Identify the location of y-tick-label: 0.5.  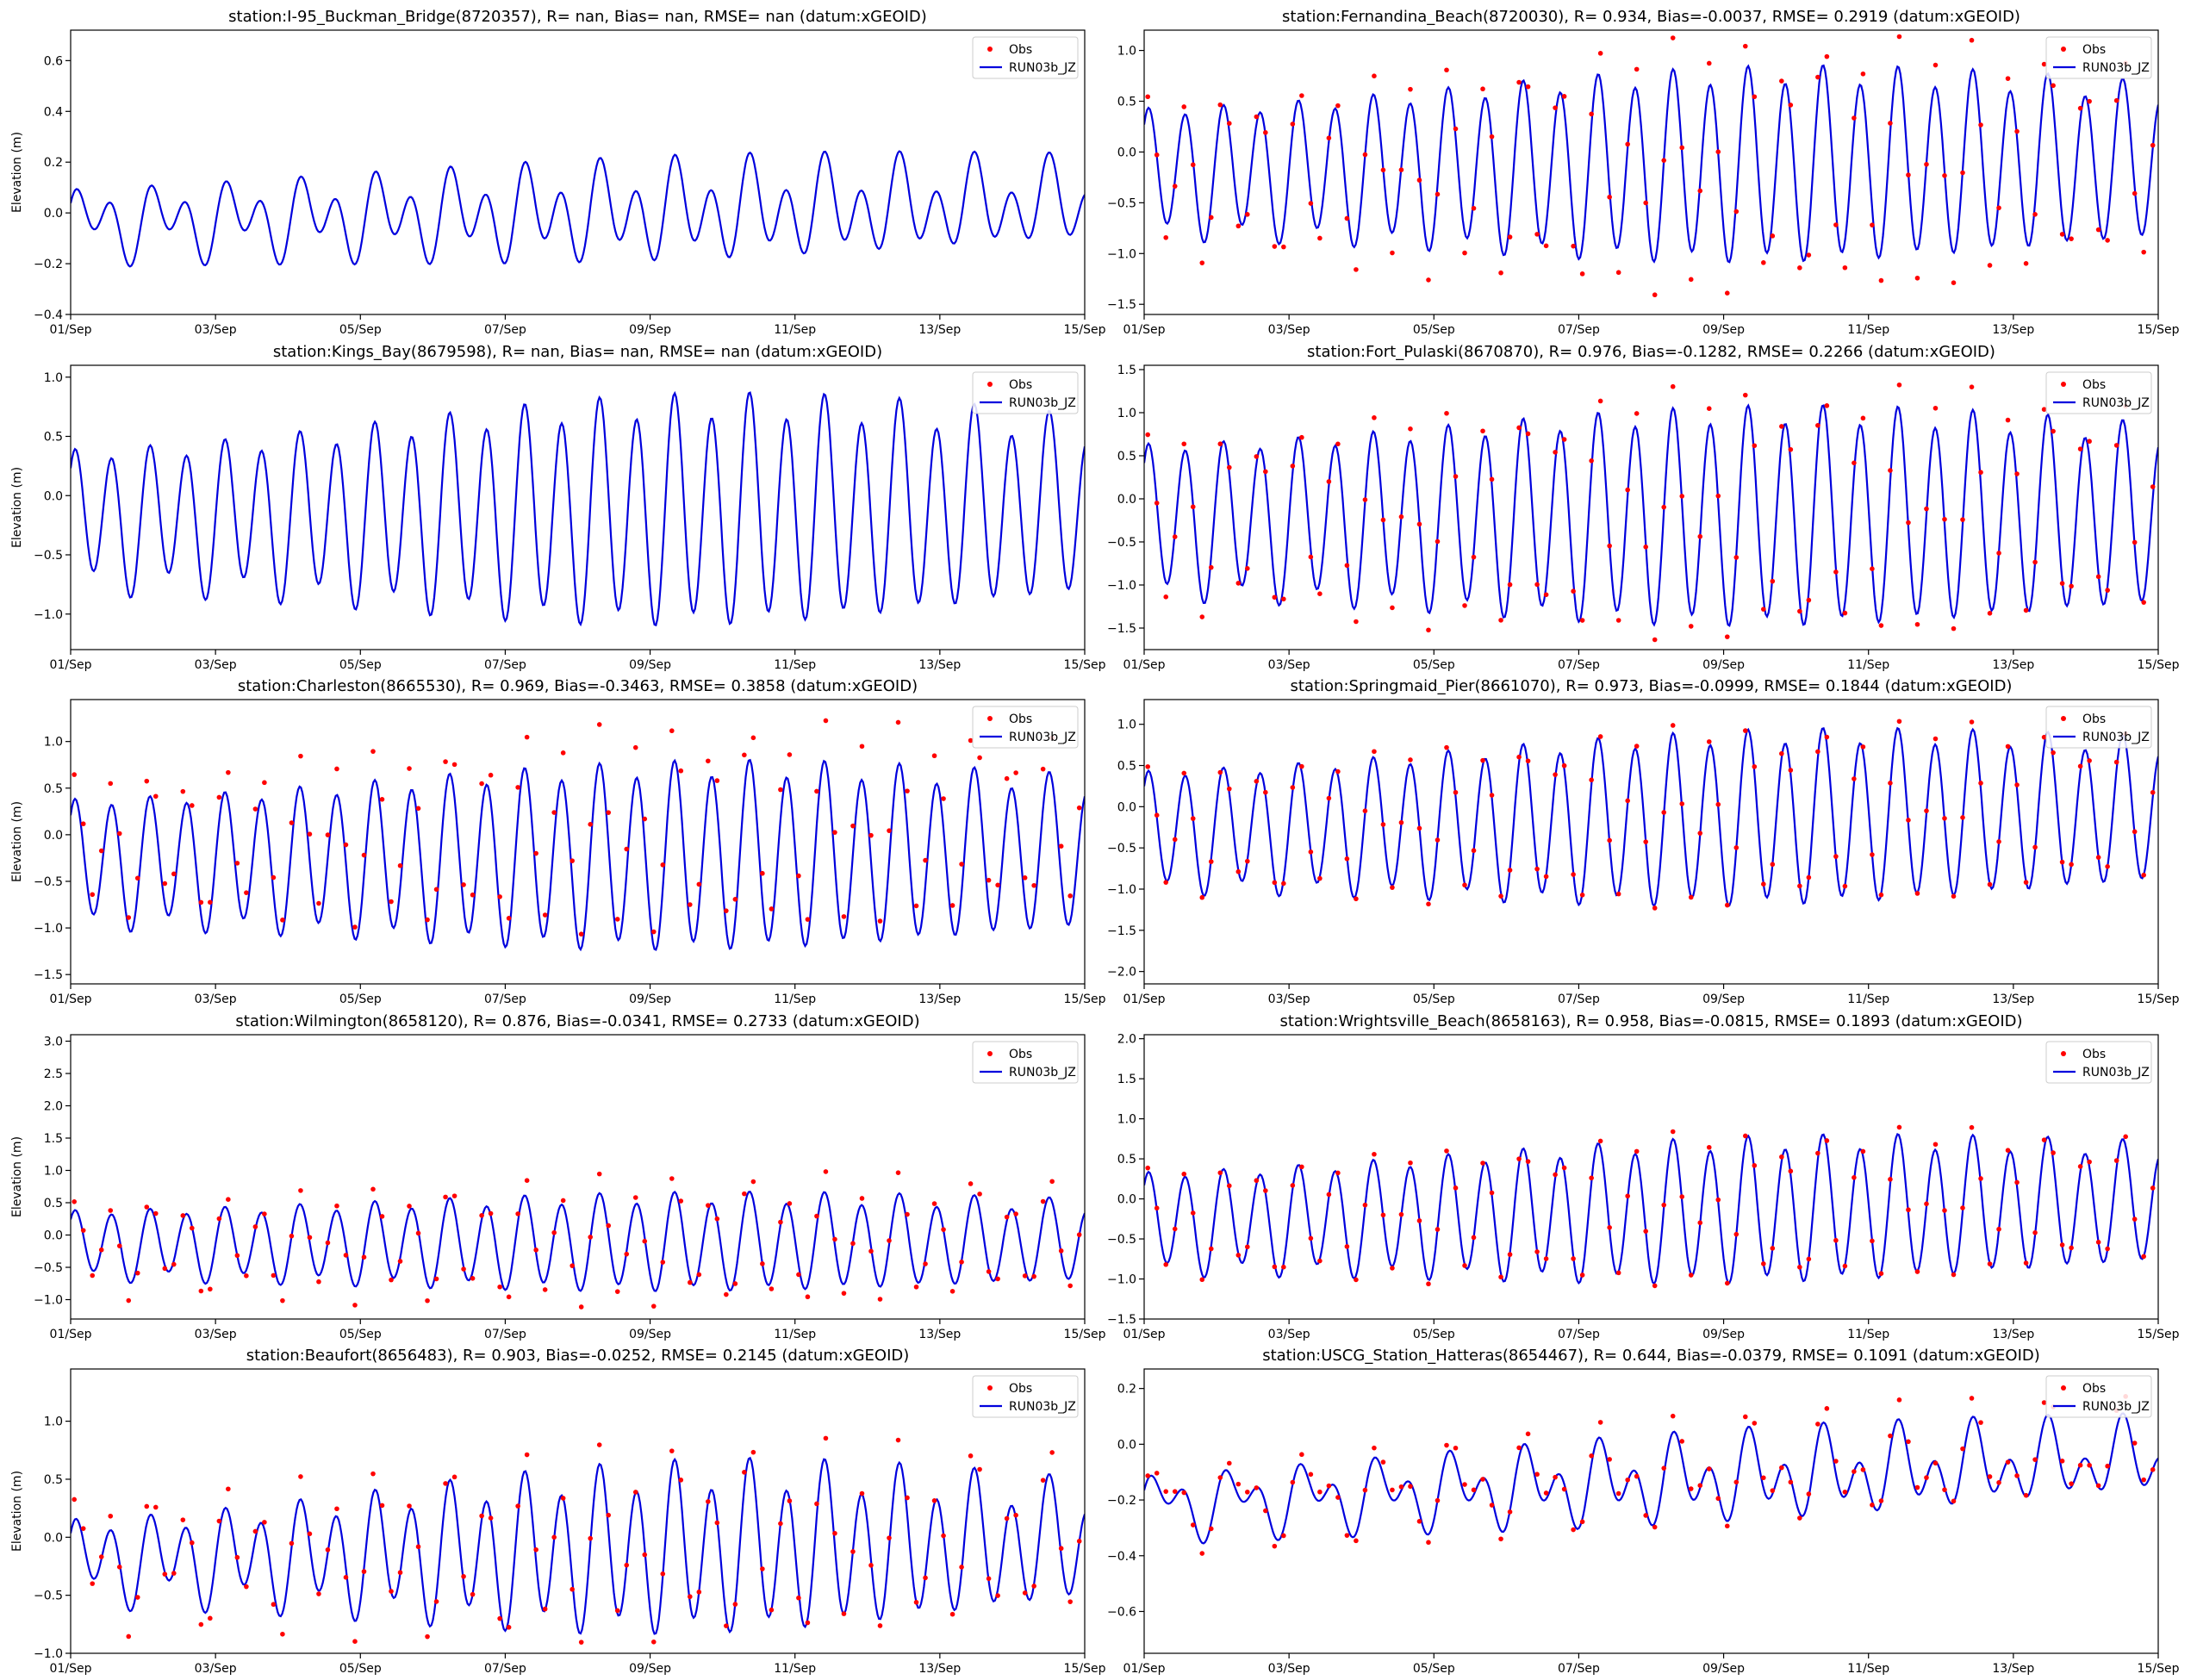
(1126, 1160).